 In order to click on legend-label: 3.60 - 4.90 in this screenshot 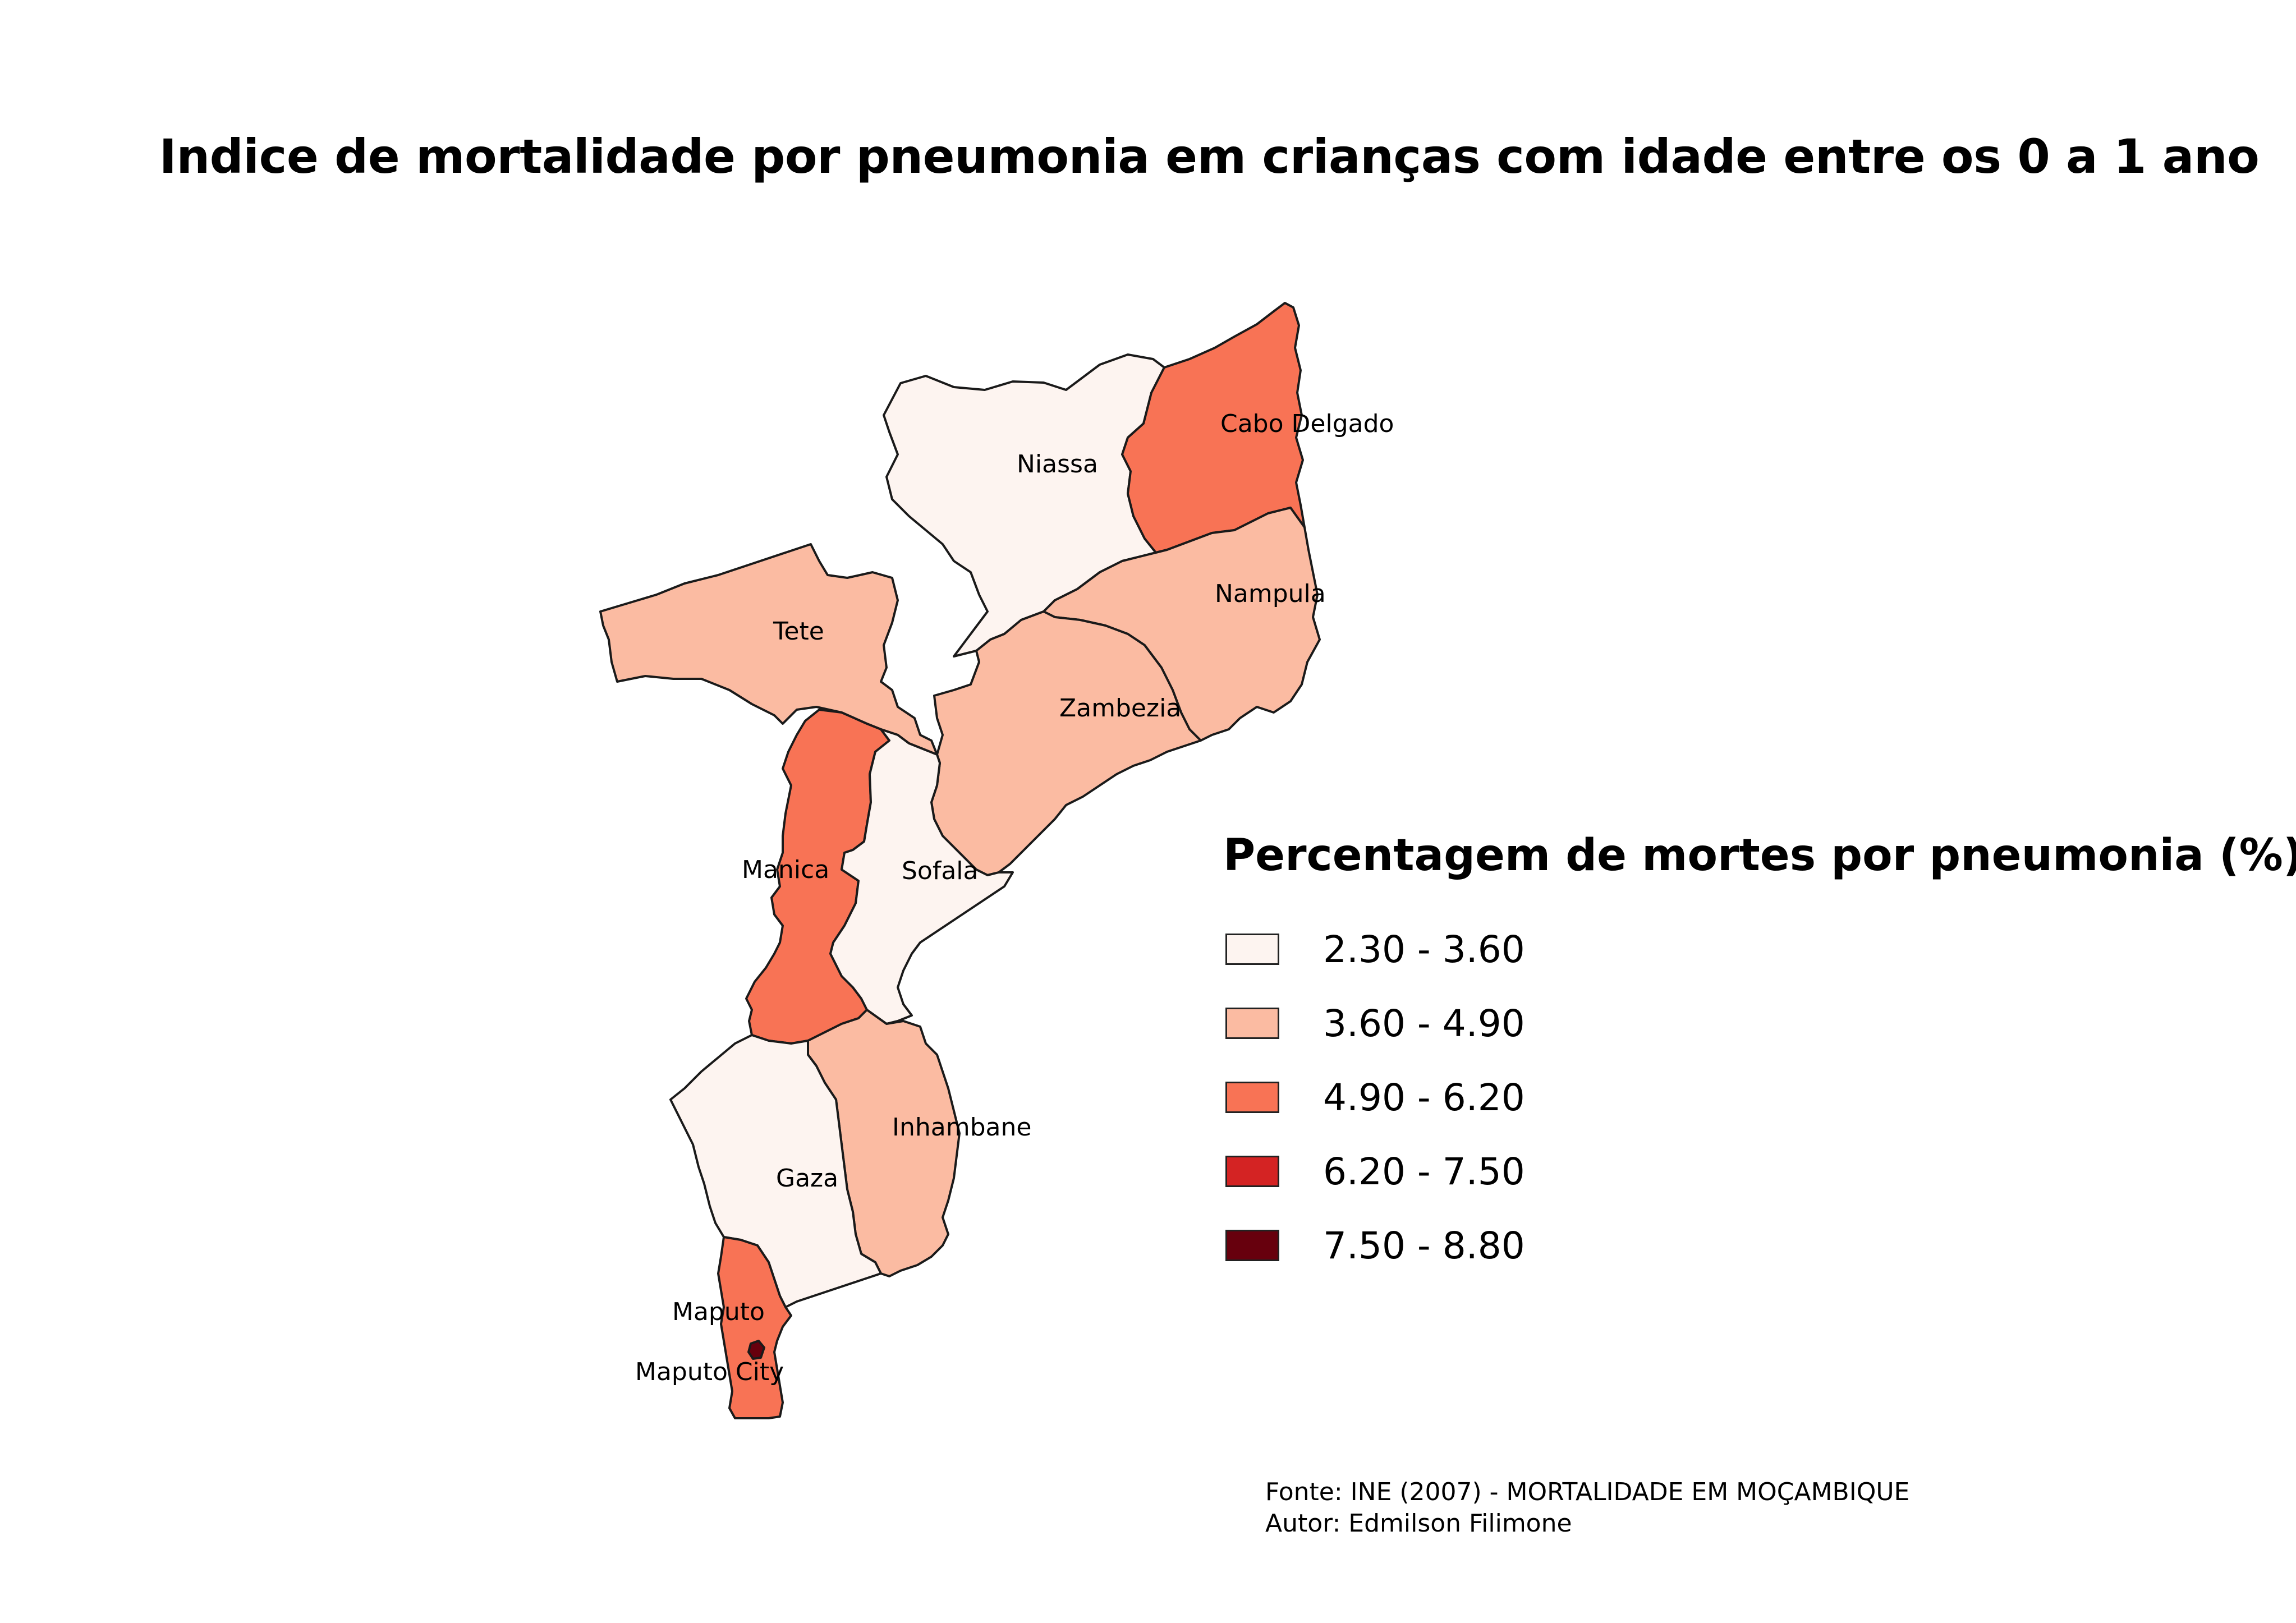, I will do `click(1424, 1023)`.